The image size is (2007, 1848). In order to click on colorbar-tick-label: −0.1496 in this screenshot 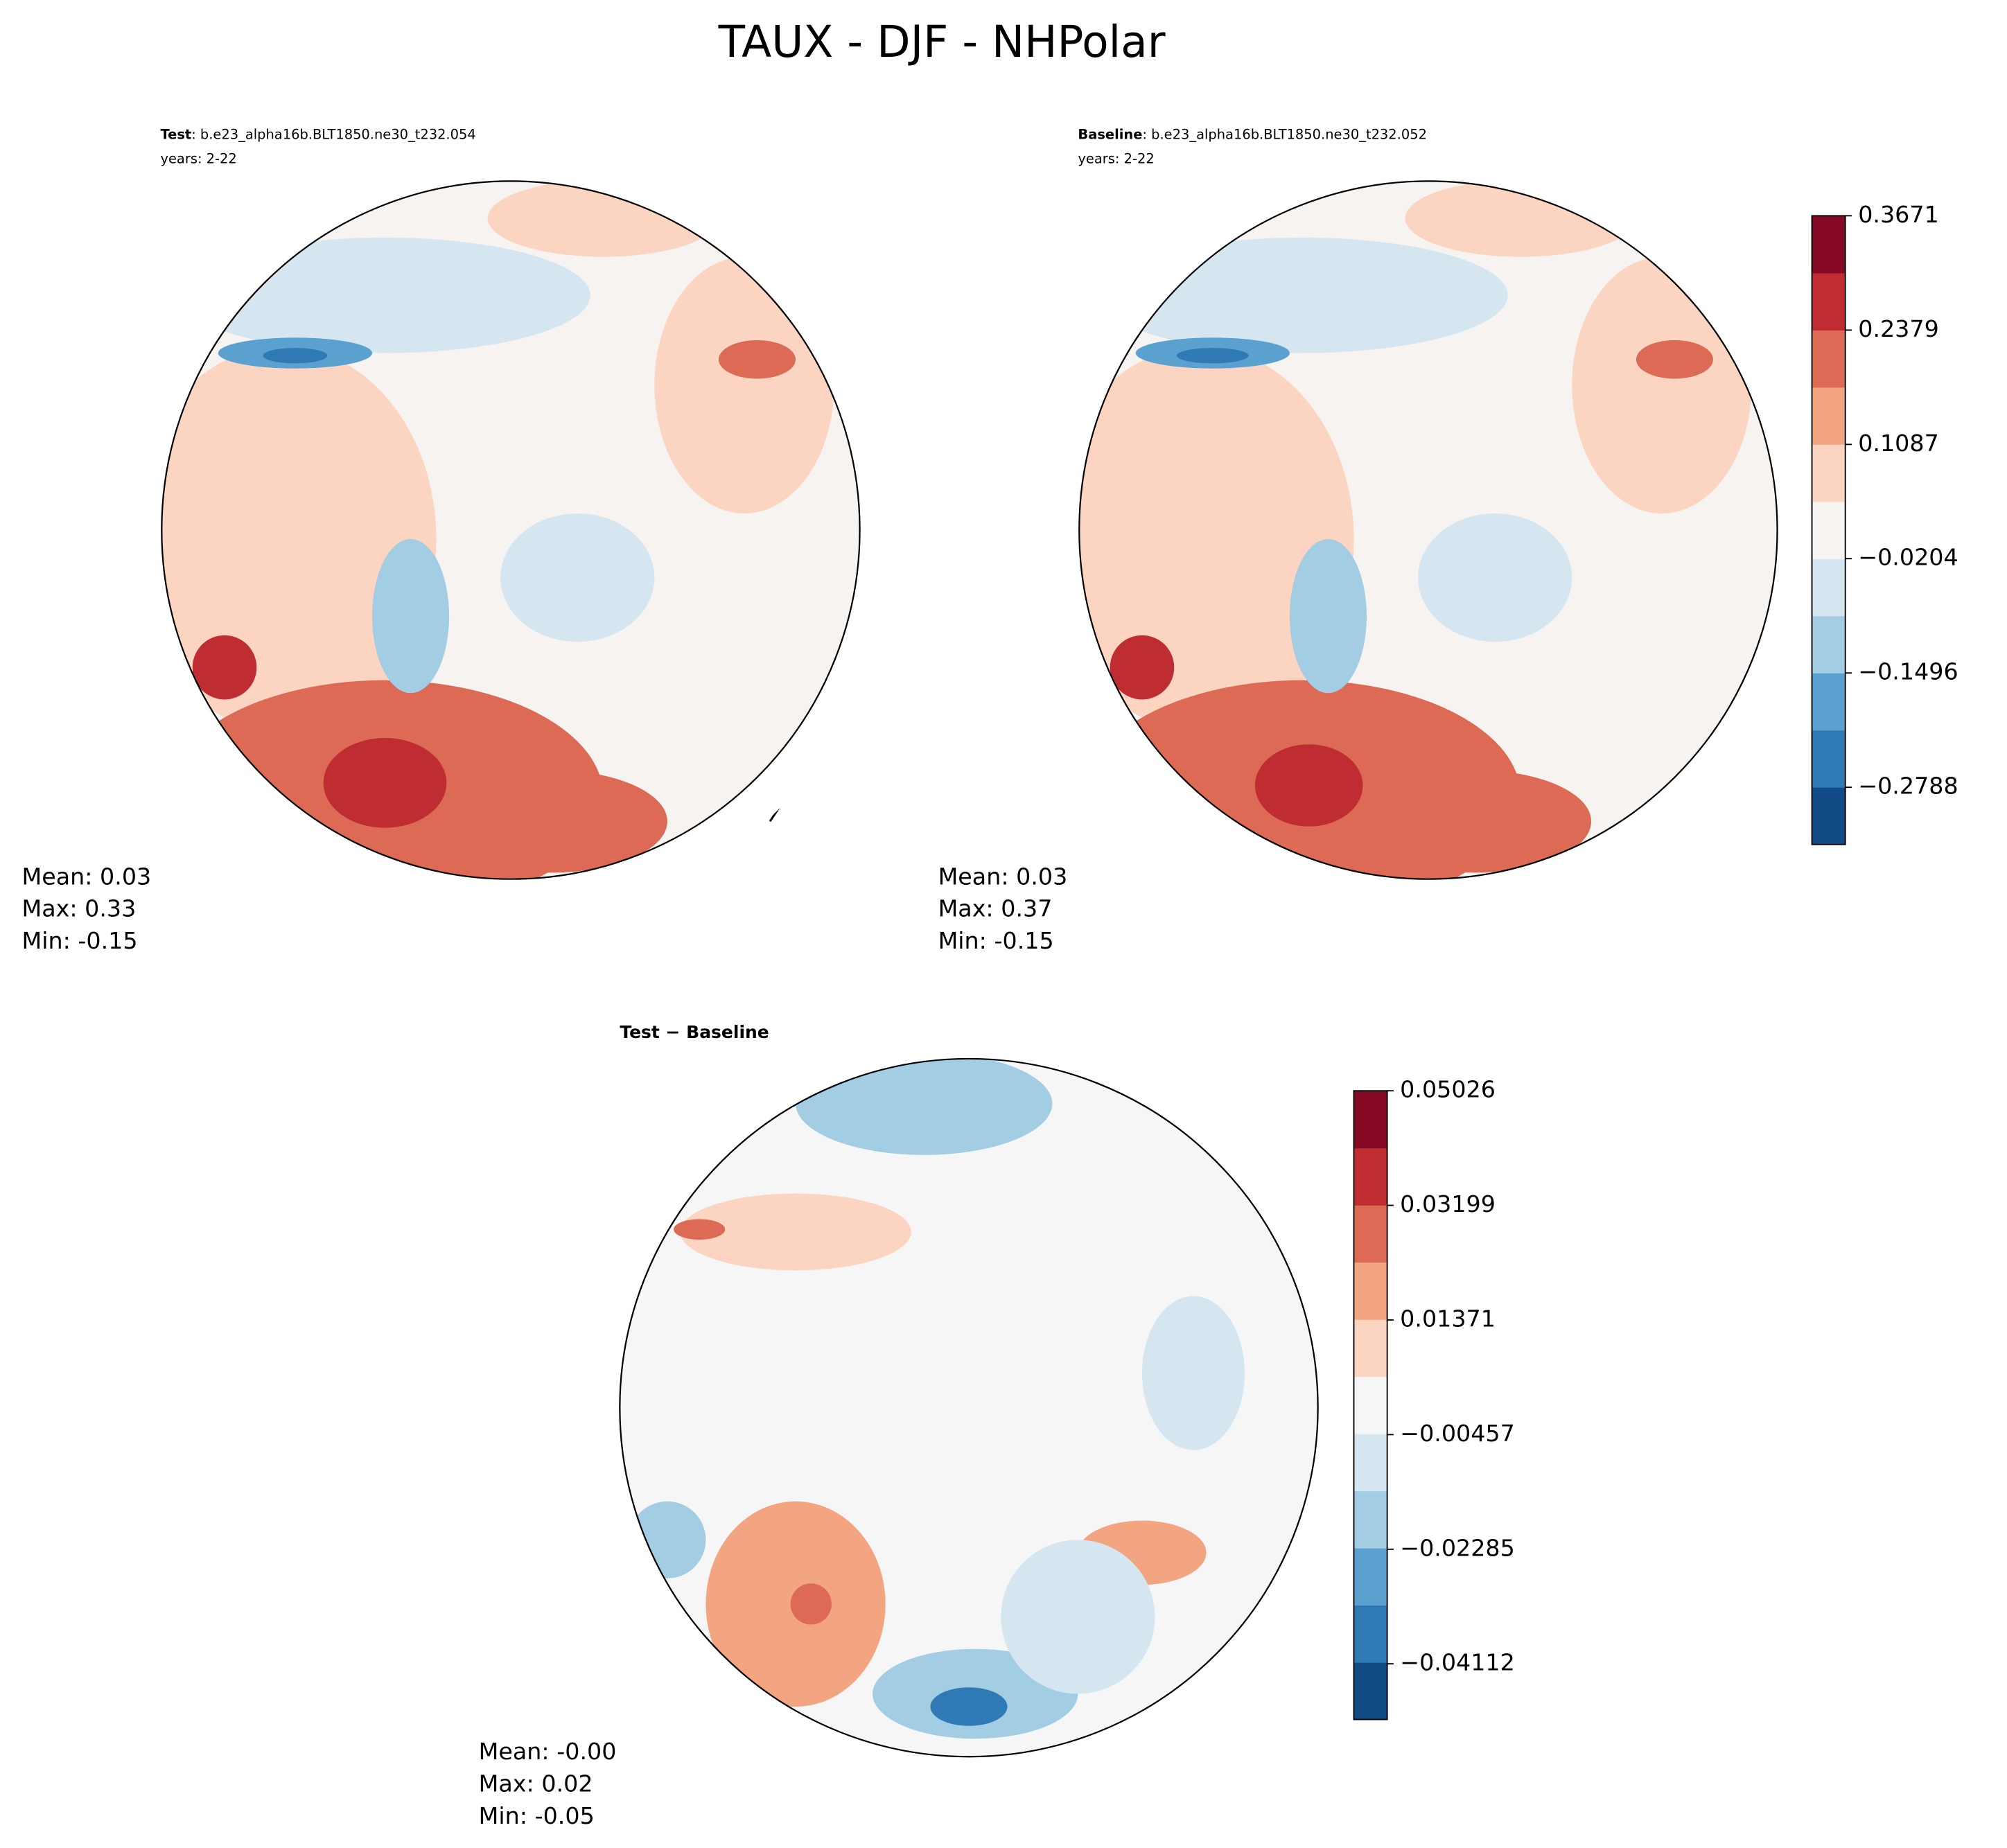, I will do `click(1908, 671)`.